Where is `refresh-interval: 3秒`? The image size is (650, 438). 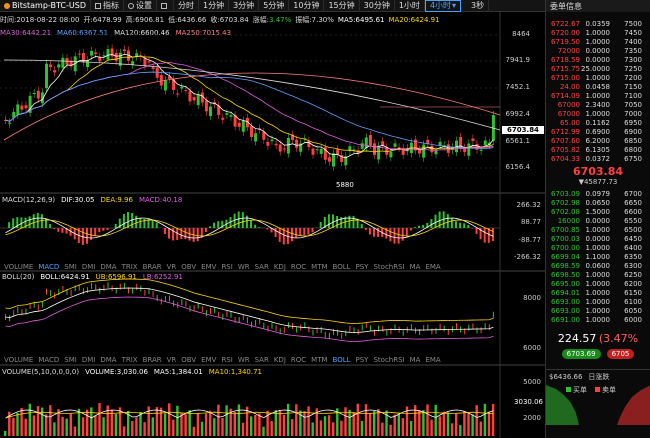
refresh-interval: 3秒 is located at coordinates (478, 6).